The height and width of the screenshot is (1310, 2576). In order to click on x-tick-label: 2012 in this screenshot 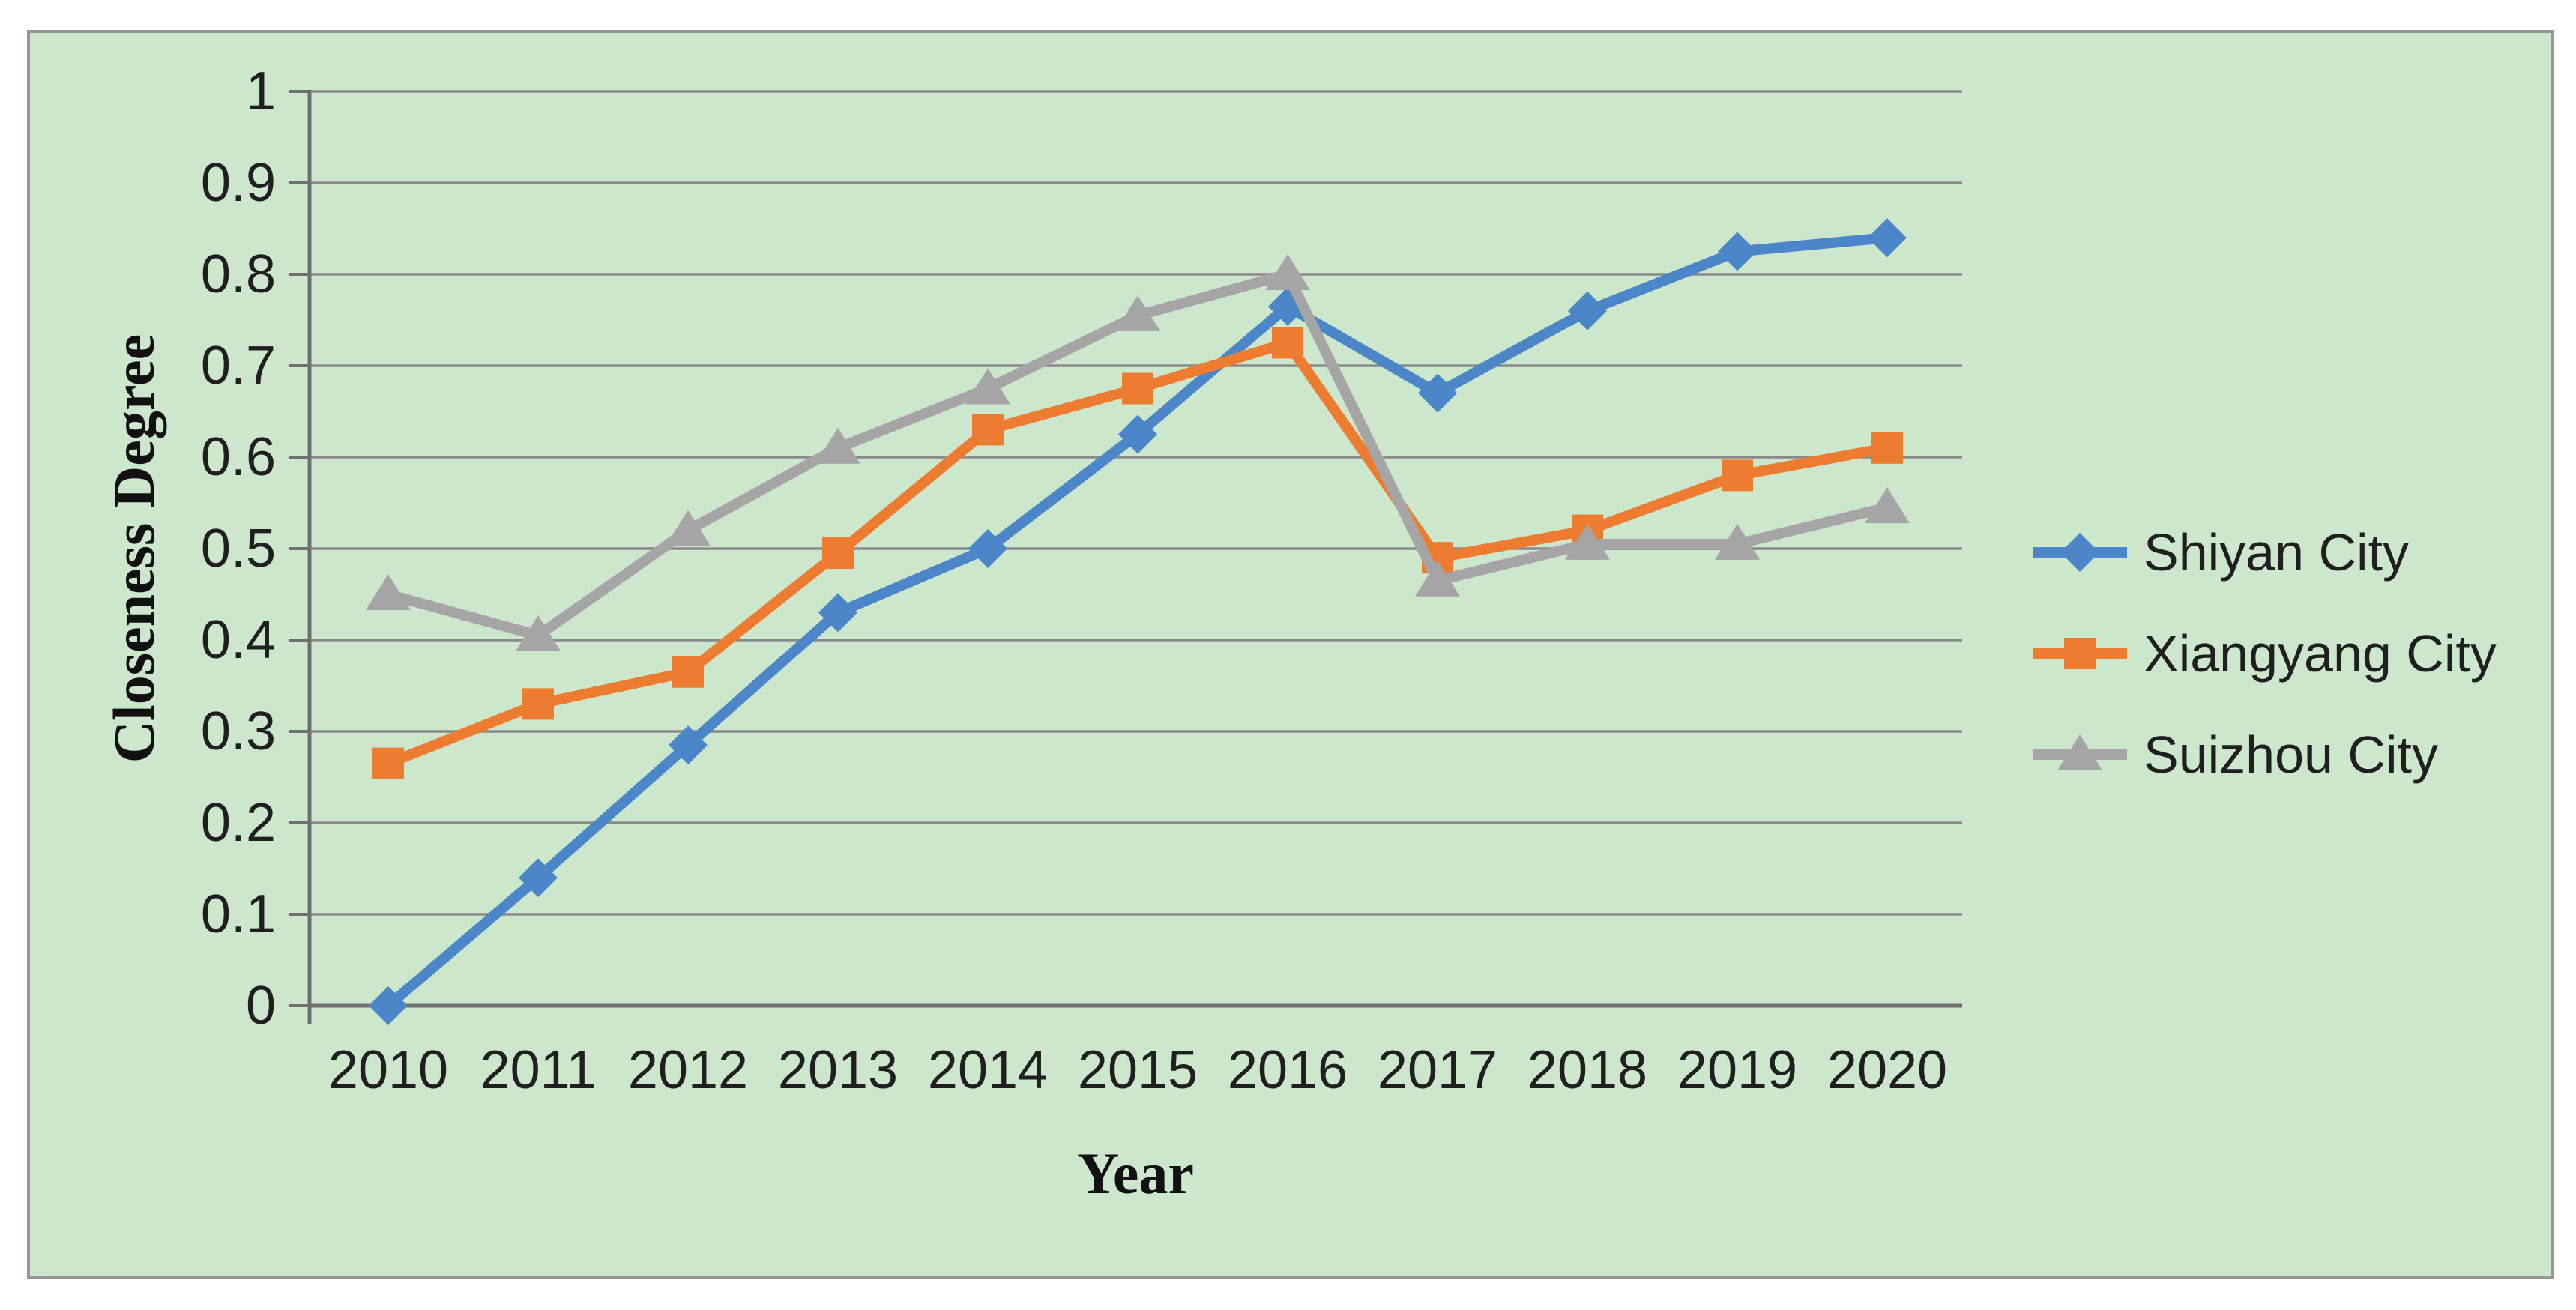, I will do `click(688, 1070)`.